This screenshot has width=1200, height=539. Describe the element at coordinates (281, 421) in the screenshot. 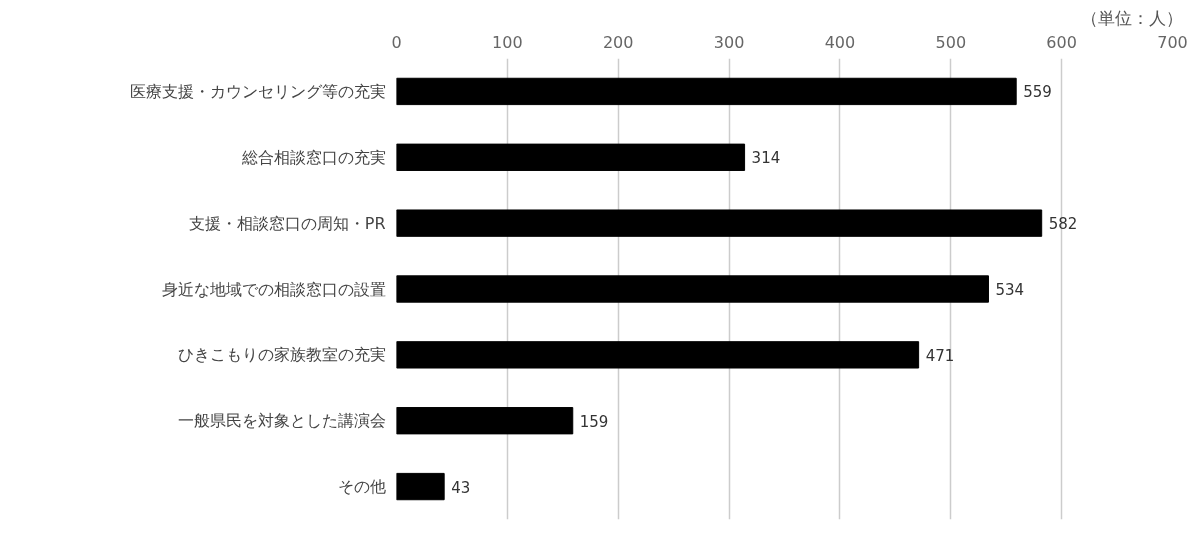

I see `y-tick-label: 一般県民を対象とした講演会` at that location.